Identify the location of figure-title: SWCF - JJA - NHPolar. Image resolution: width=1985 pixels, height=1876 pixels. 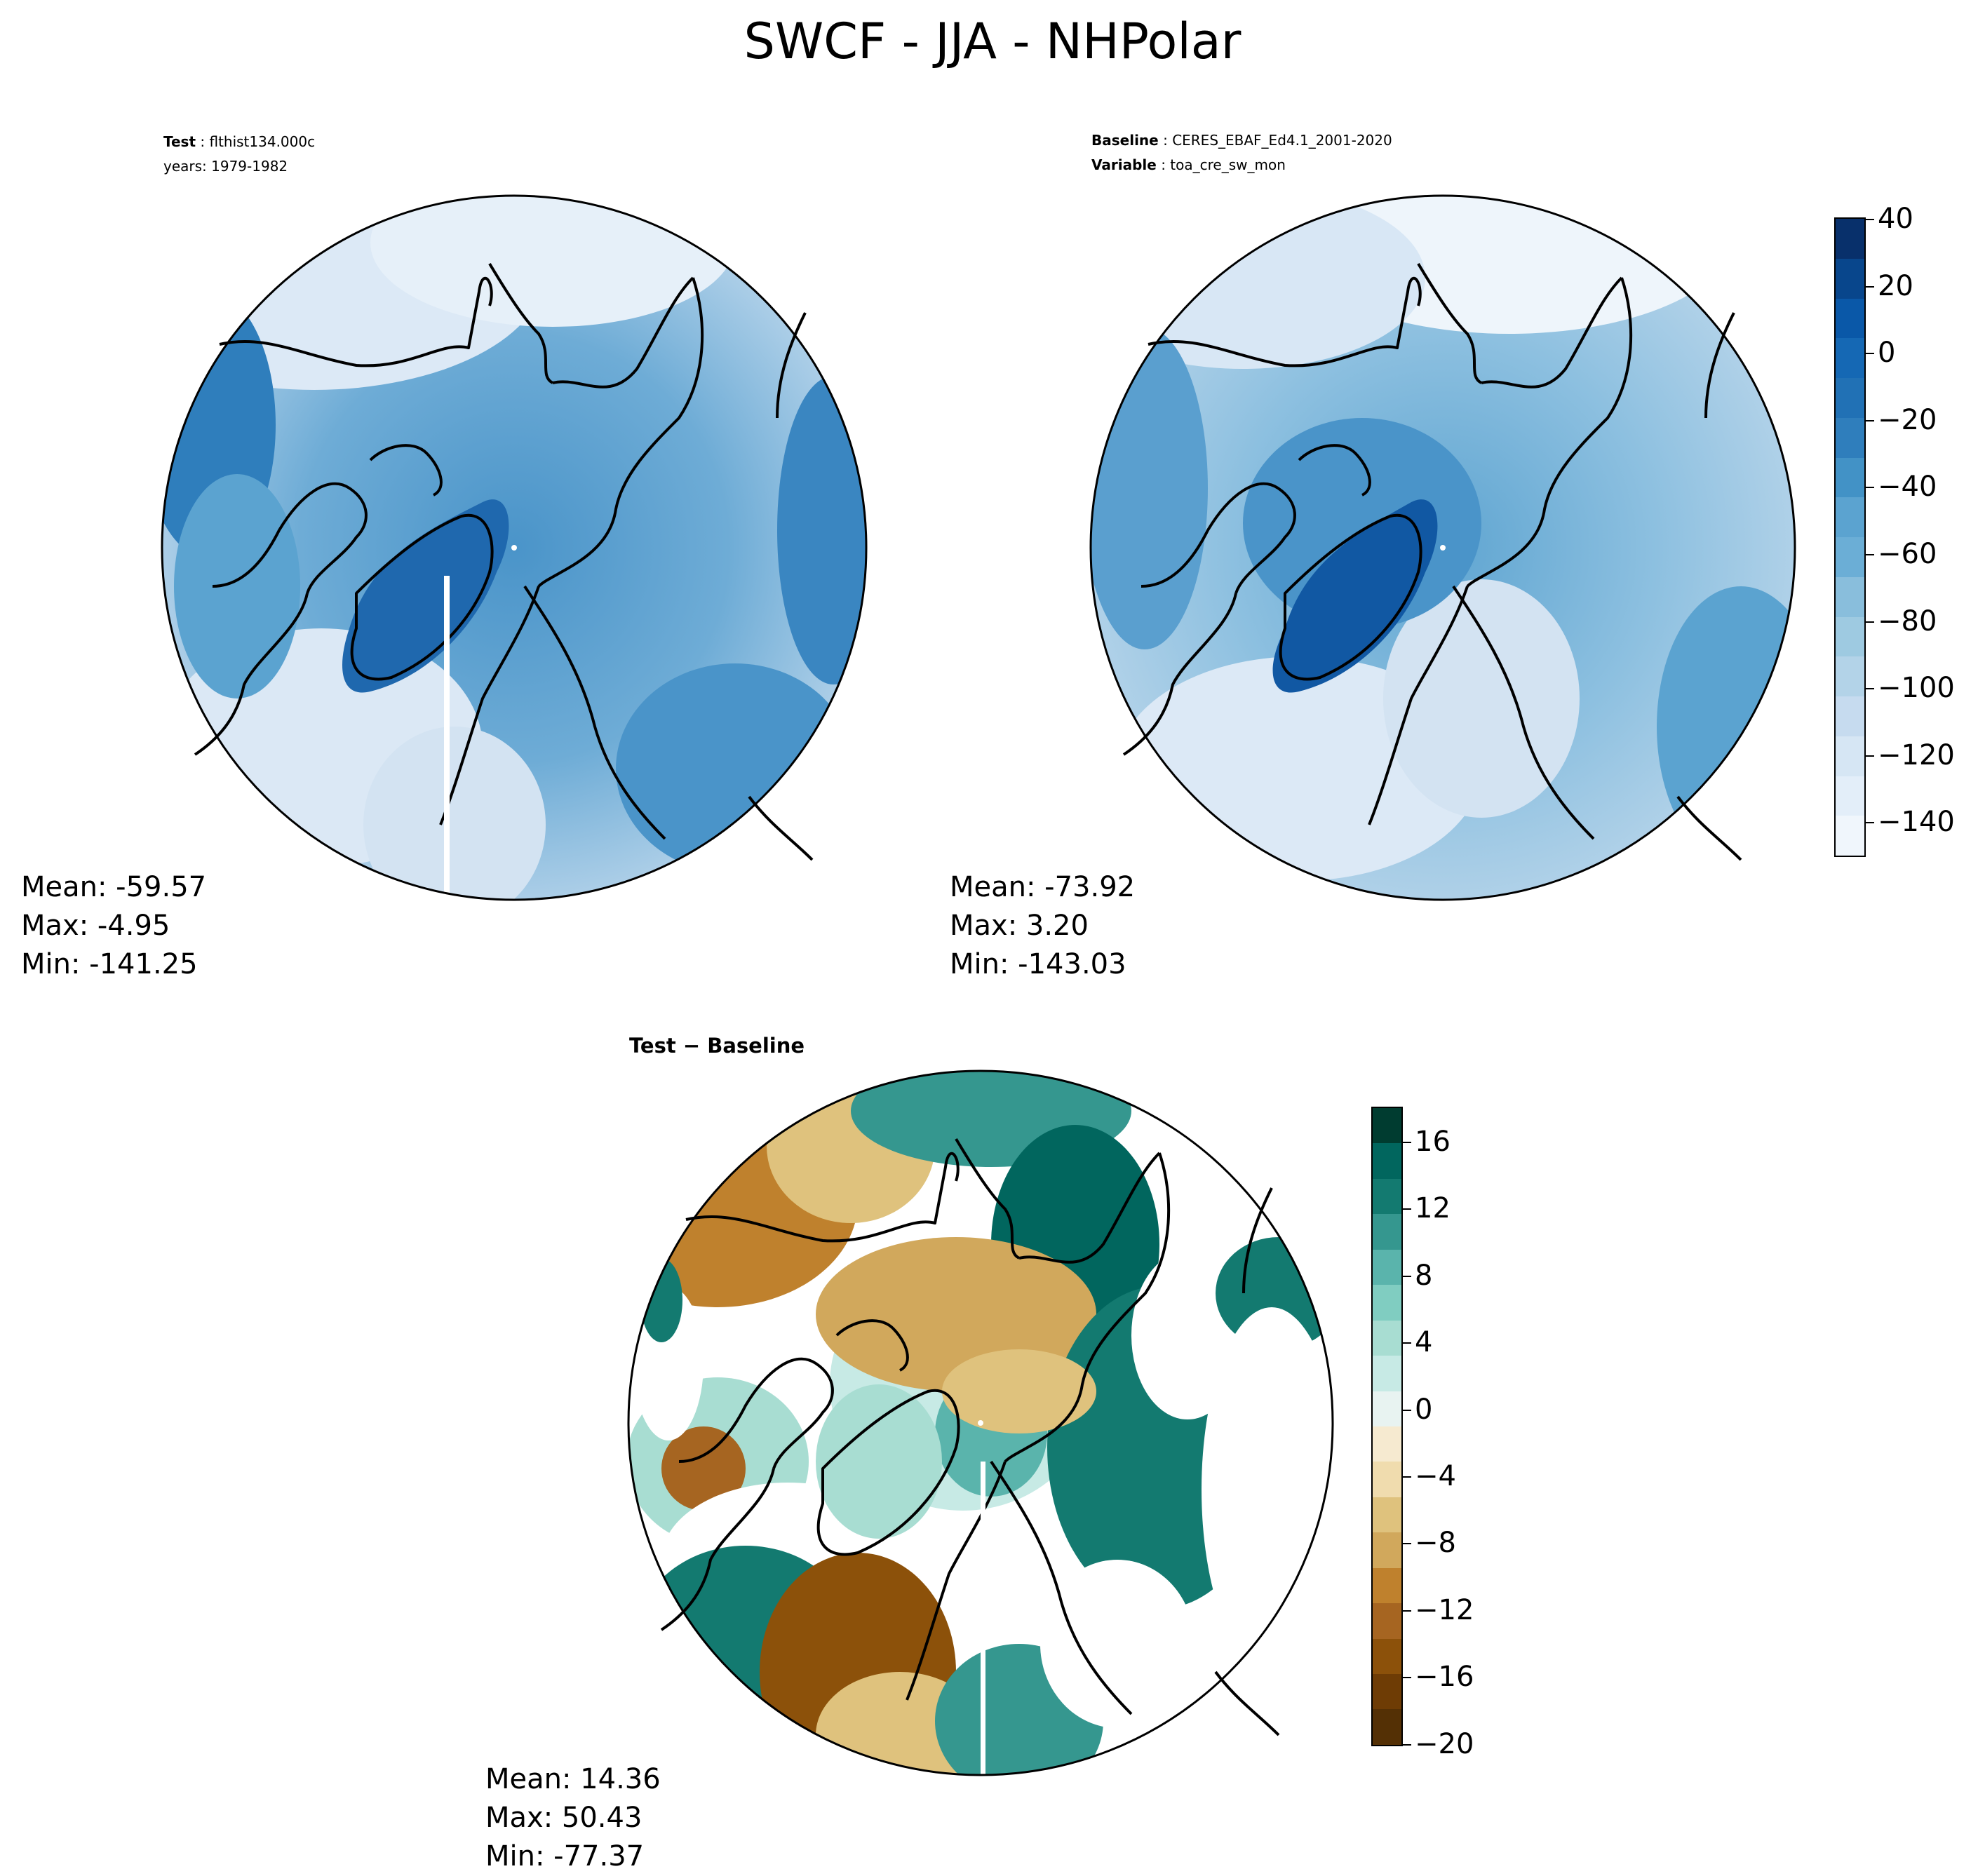
(992, 41).